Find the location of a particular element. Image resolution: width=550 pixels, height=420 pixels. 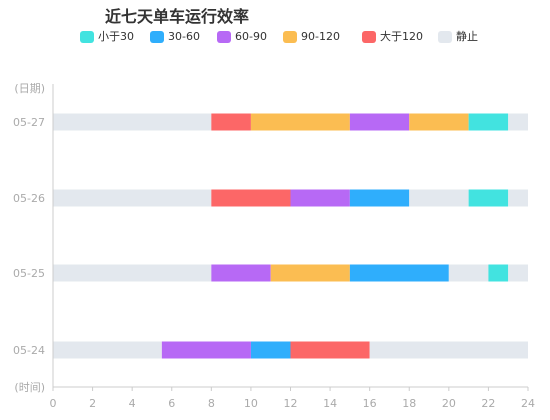

x-tick-label: 22 is located at coordinates (488, 403).